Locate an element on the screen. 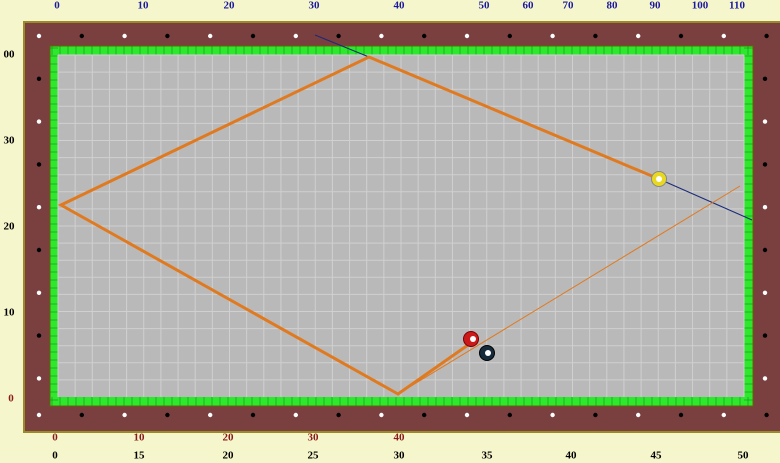 The height and width of the screenshot is (463, 780). top-scale-label: 60 is located at coordinates (529, 6).